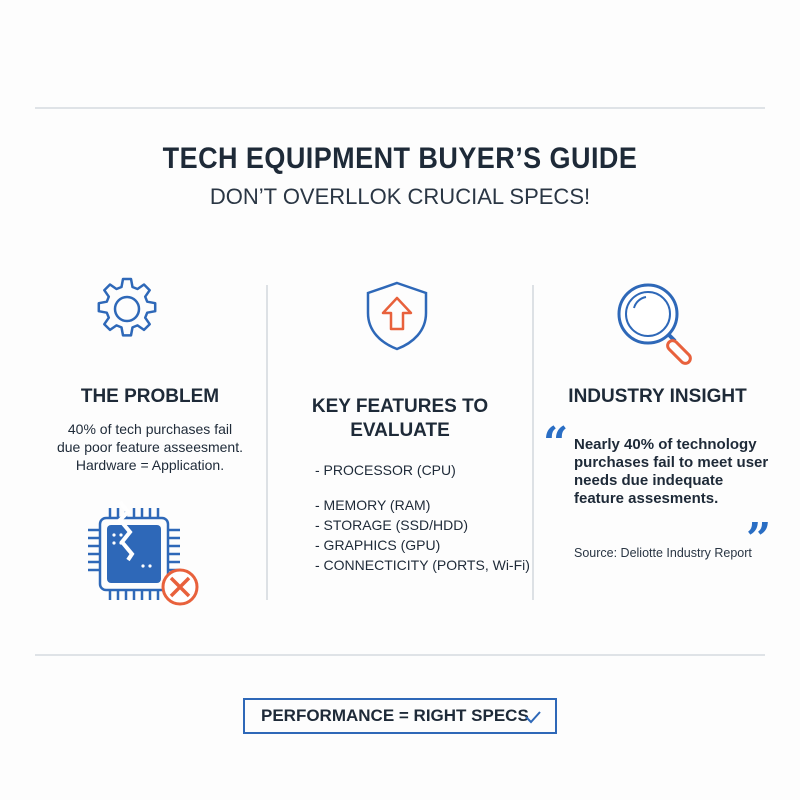 Image resolution: width=800 pixels, height=800 pixels. What do you see at coordinates (400, 196) in the screenshot?
I see `page-subtitle: DON’T OVERLLOK CRUCIAL SPECS!` at bounding box center [400, 196].